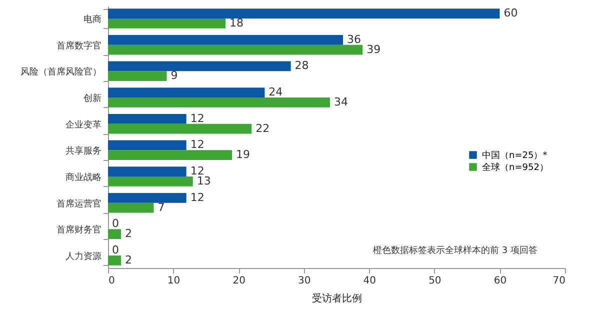  I want to click on data-label: 28, so click(301, 65).